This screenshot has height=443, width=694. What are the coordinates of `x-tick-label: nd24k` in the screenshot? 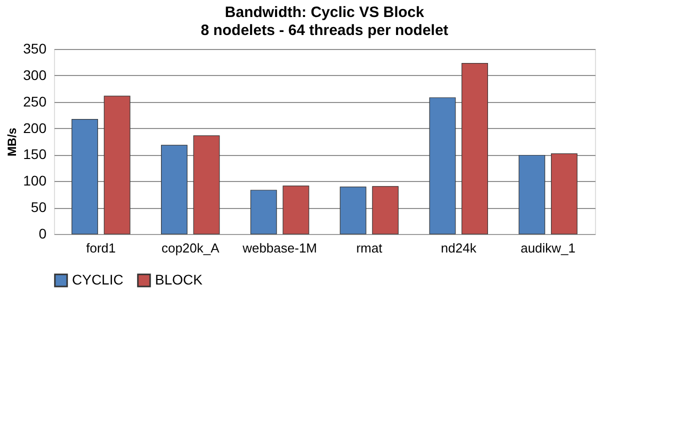 It's located at (458, 248).